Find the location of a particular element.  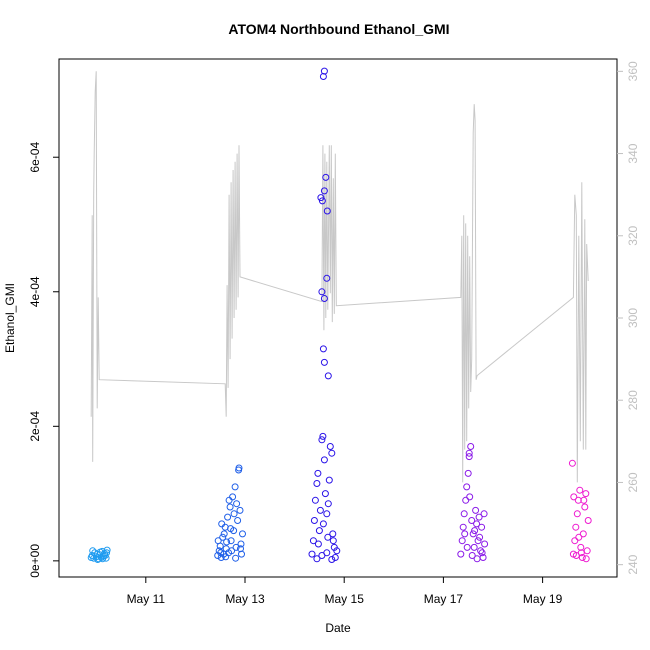

x-axis: May 11 May 13 May 15 May 17 May 19 is located at coordinates (345, 591).